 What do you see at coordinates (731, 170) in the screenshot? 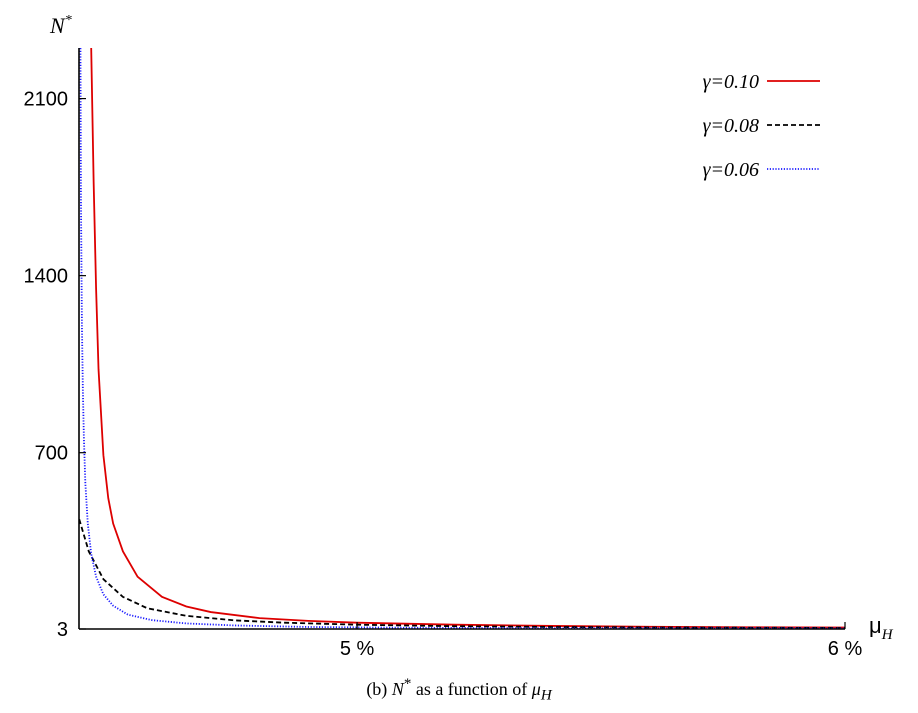
I see `legend-label: γ=0.06` at bounding box center [731, 170].